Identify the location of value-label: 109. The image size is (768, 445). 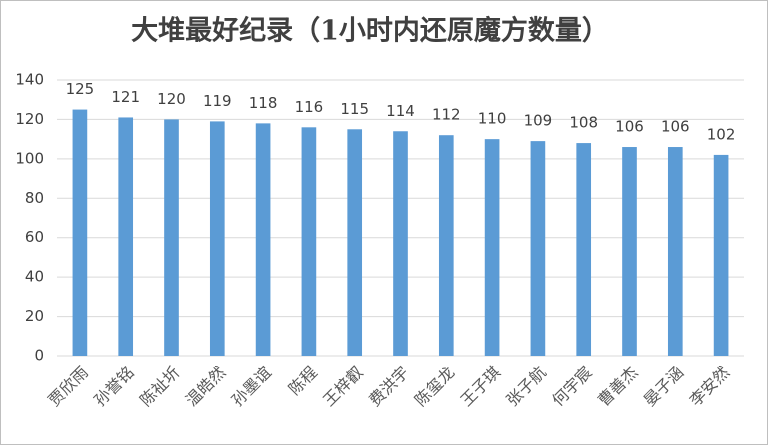
(538, 121).